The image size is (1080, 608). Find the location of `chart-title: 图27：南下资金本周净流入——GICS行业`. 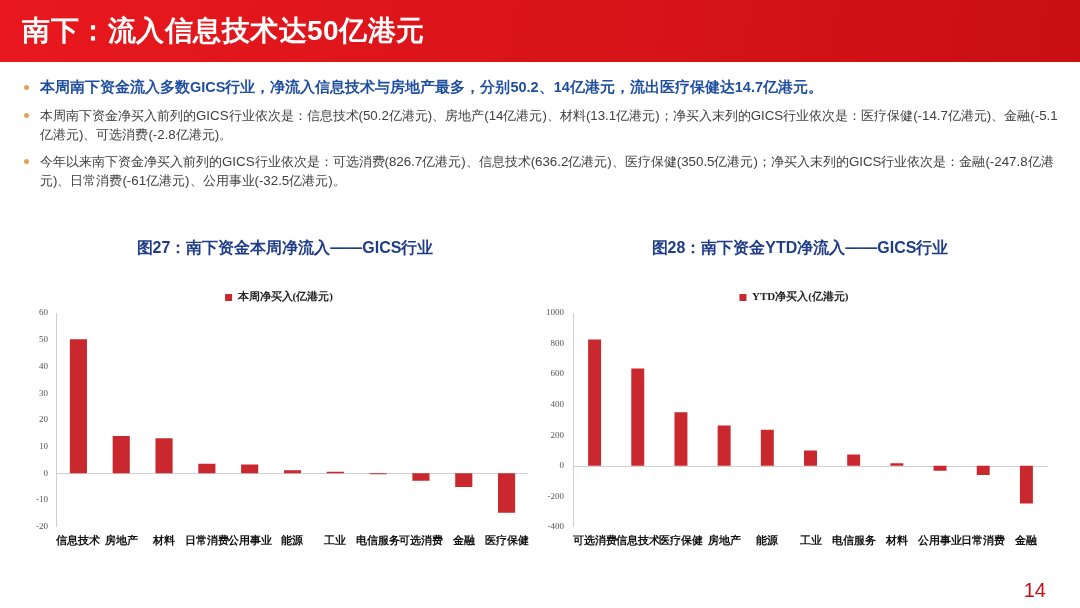

chart-title: 图27：南下资金本周净流入——GICS行业 is located at coordinates (285, 248).